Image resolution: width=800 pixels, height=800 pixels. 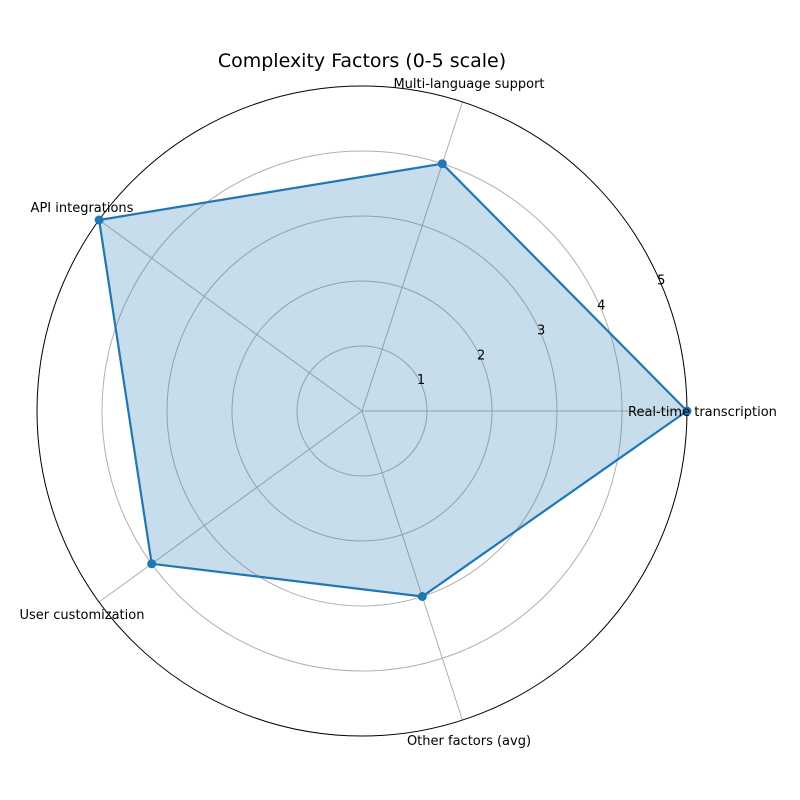 What do you see at coordinates (82, 615) in the screenshot?
I see `category-label: User customization` at bounding box center [82, 615].